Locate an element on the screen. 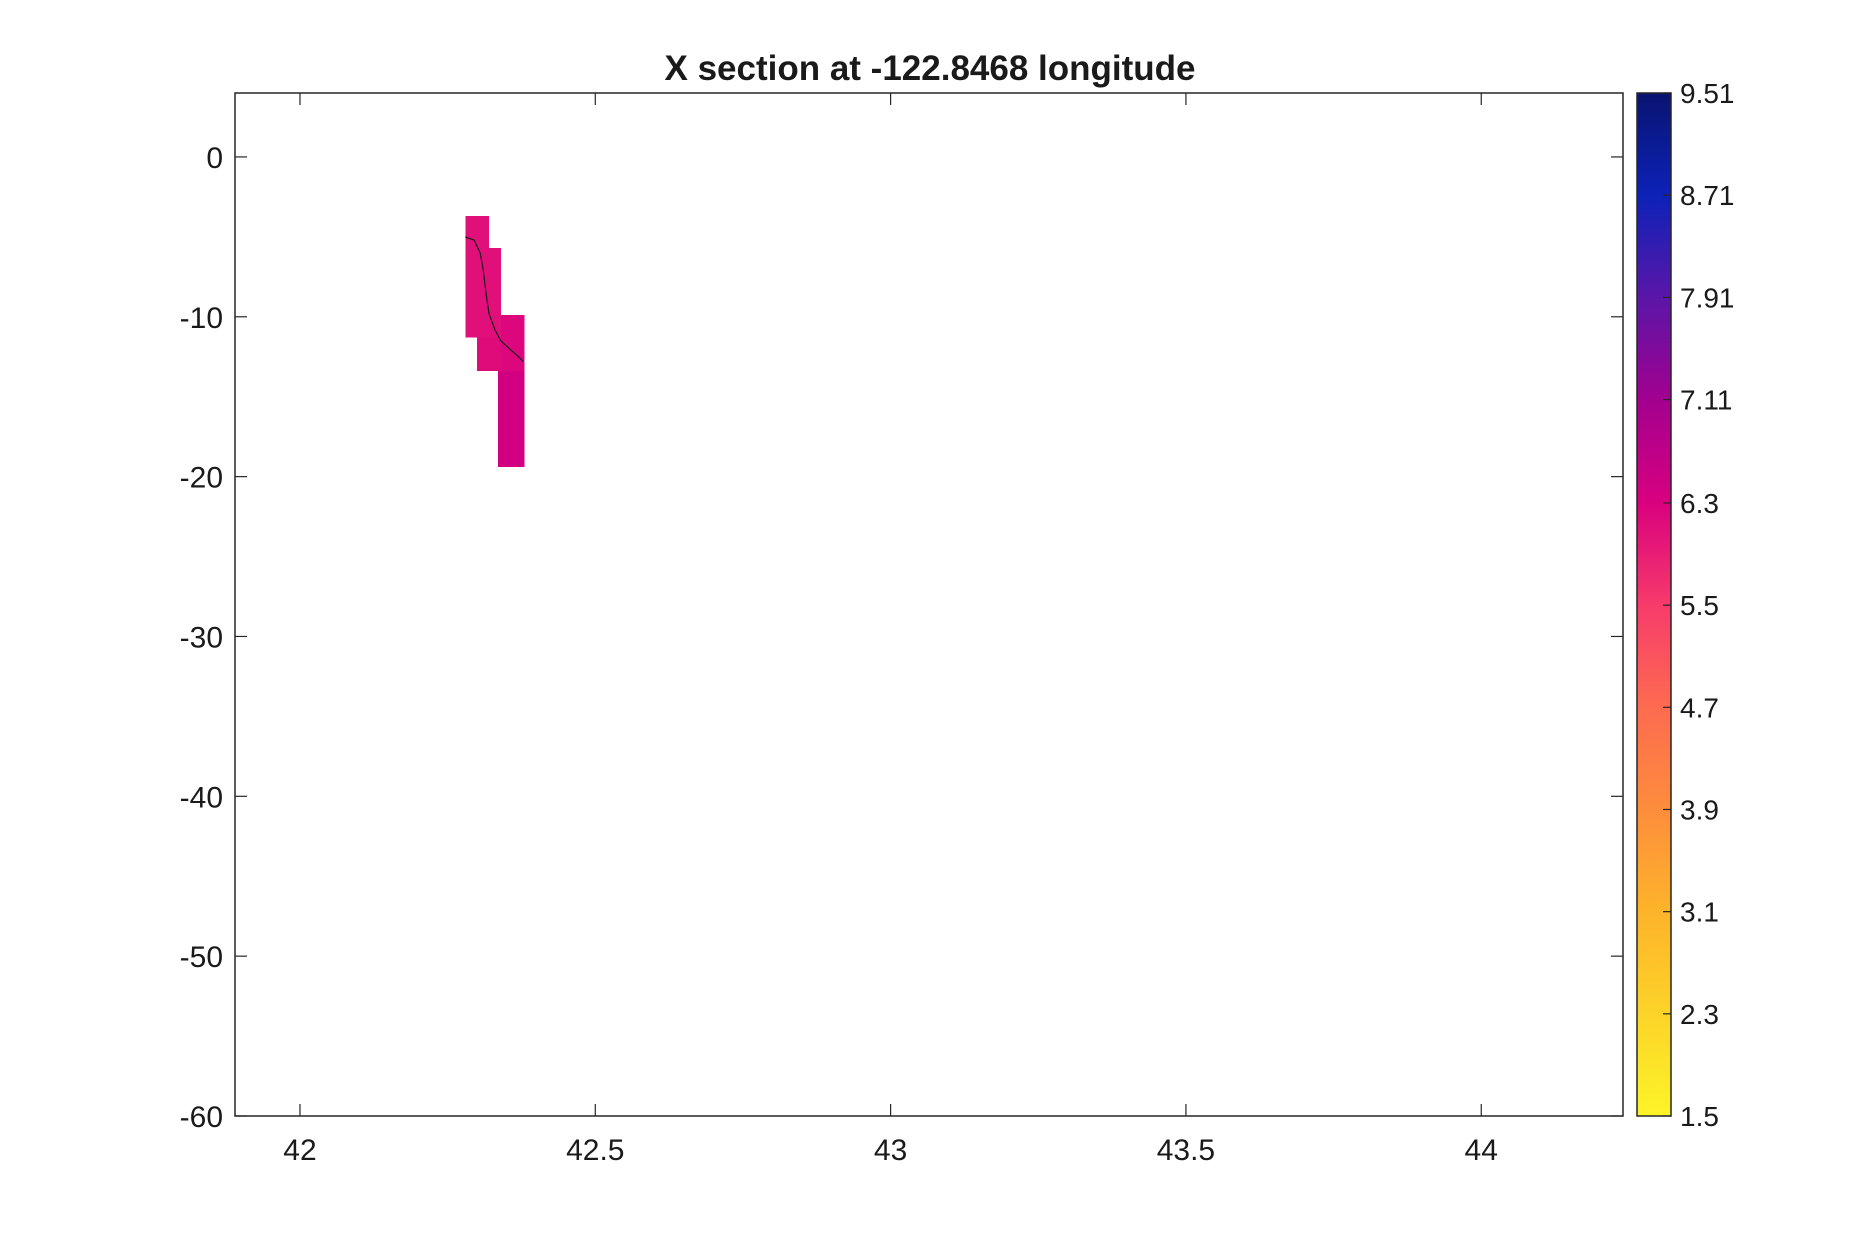  y-tick-label: -50 is located at coordinates (201, 957).